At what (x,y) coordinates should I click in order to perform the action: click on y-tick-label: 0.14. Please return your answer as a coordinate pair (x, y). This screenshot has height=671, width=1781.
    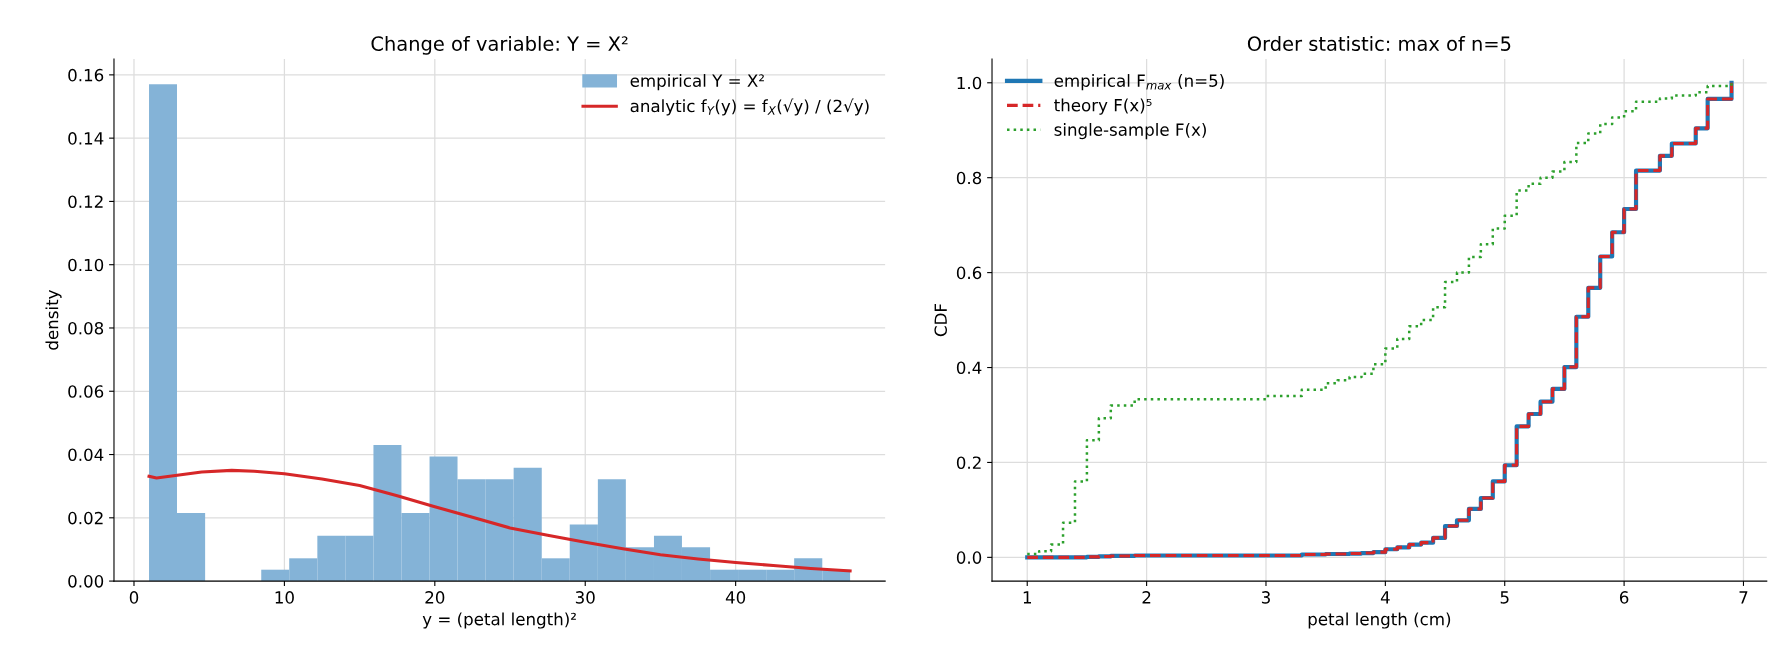
    Looking at the image, I should click on (86, 138).